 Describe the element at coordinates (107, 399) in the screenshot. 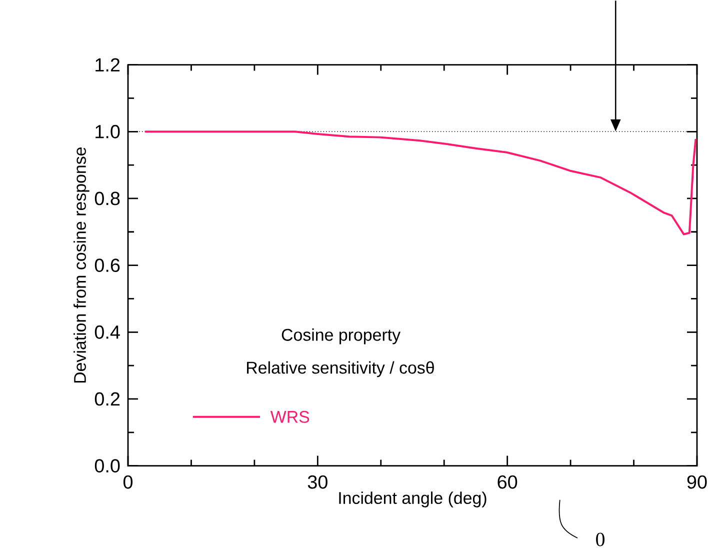

I see `y-tick-label: 0.2` at that location.